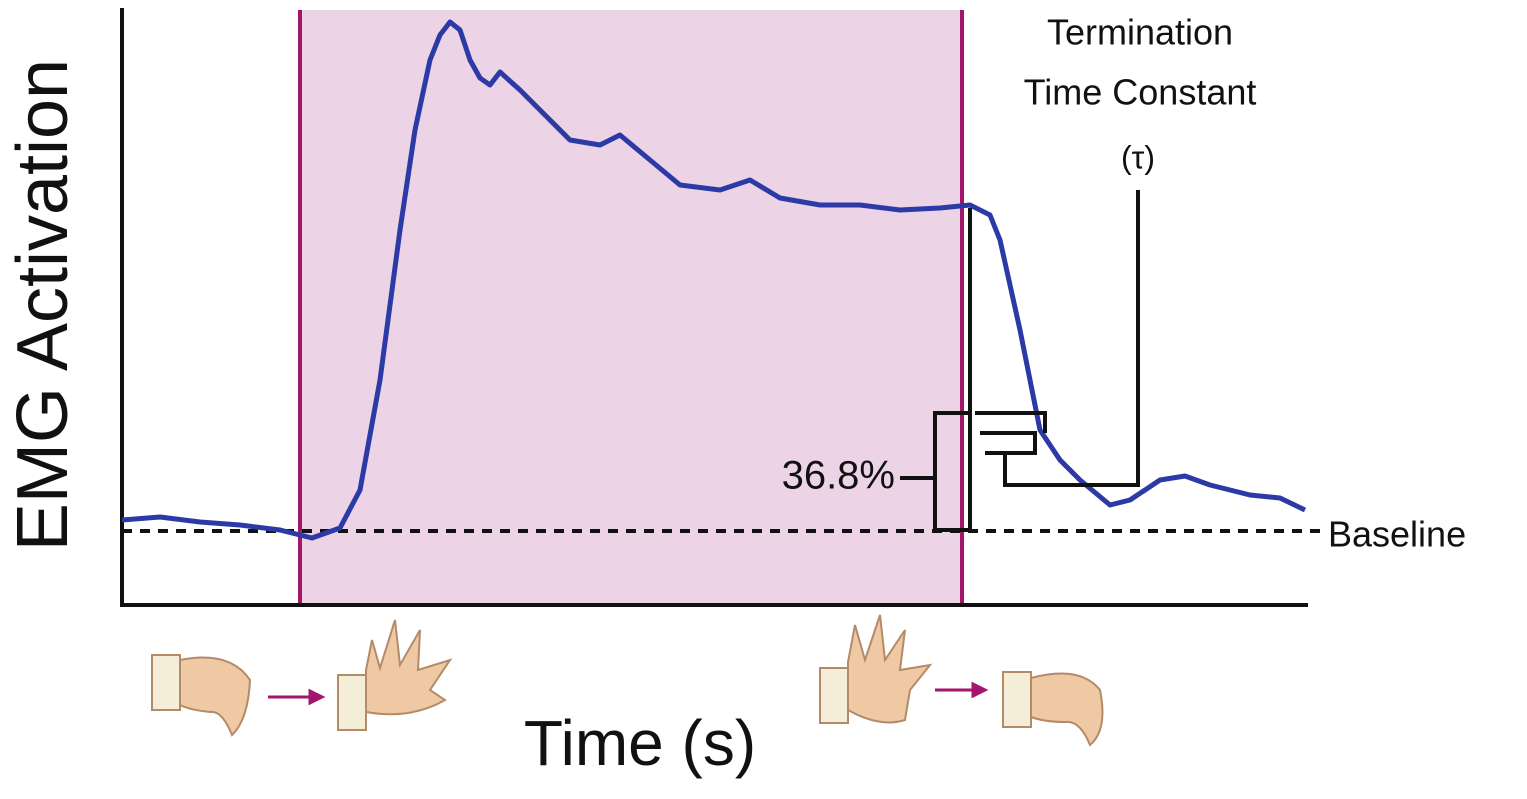 This screenshot has width=1527, height=799. I want to click on percent-label: 36.8%, so click(838, 476).